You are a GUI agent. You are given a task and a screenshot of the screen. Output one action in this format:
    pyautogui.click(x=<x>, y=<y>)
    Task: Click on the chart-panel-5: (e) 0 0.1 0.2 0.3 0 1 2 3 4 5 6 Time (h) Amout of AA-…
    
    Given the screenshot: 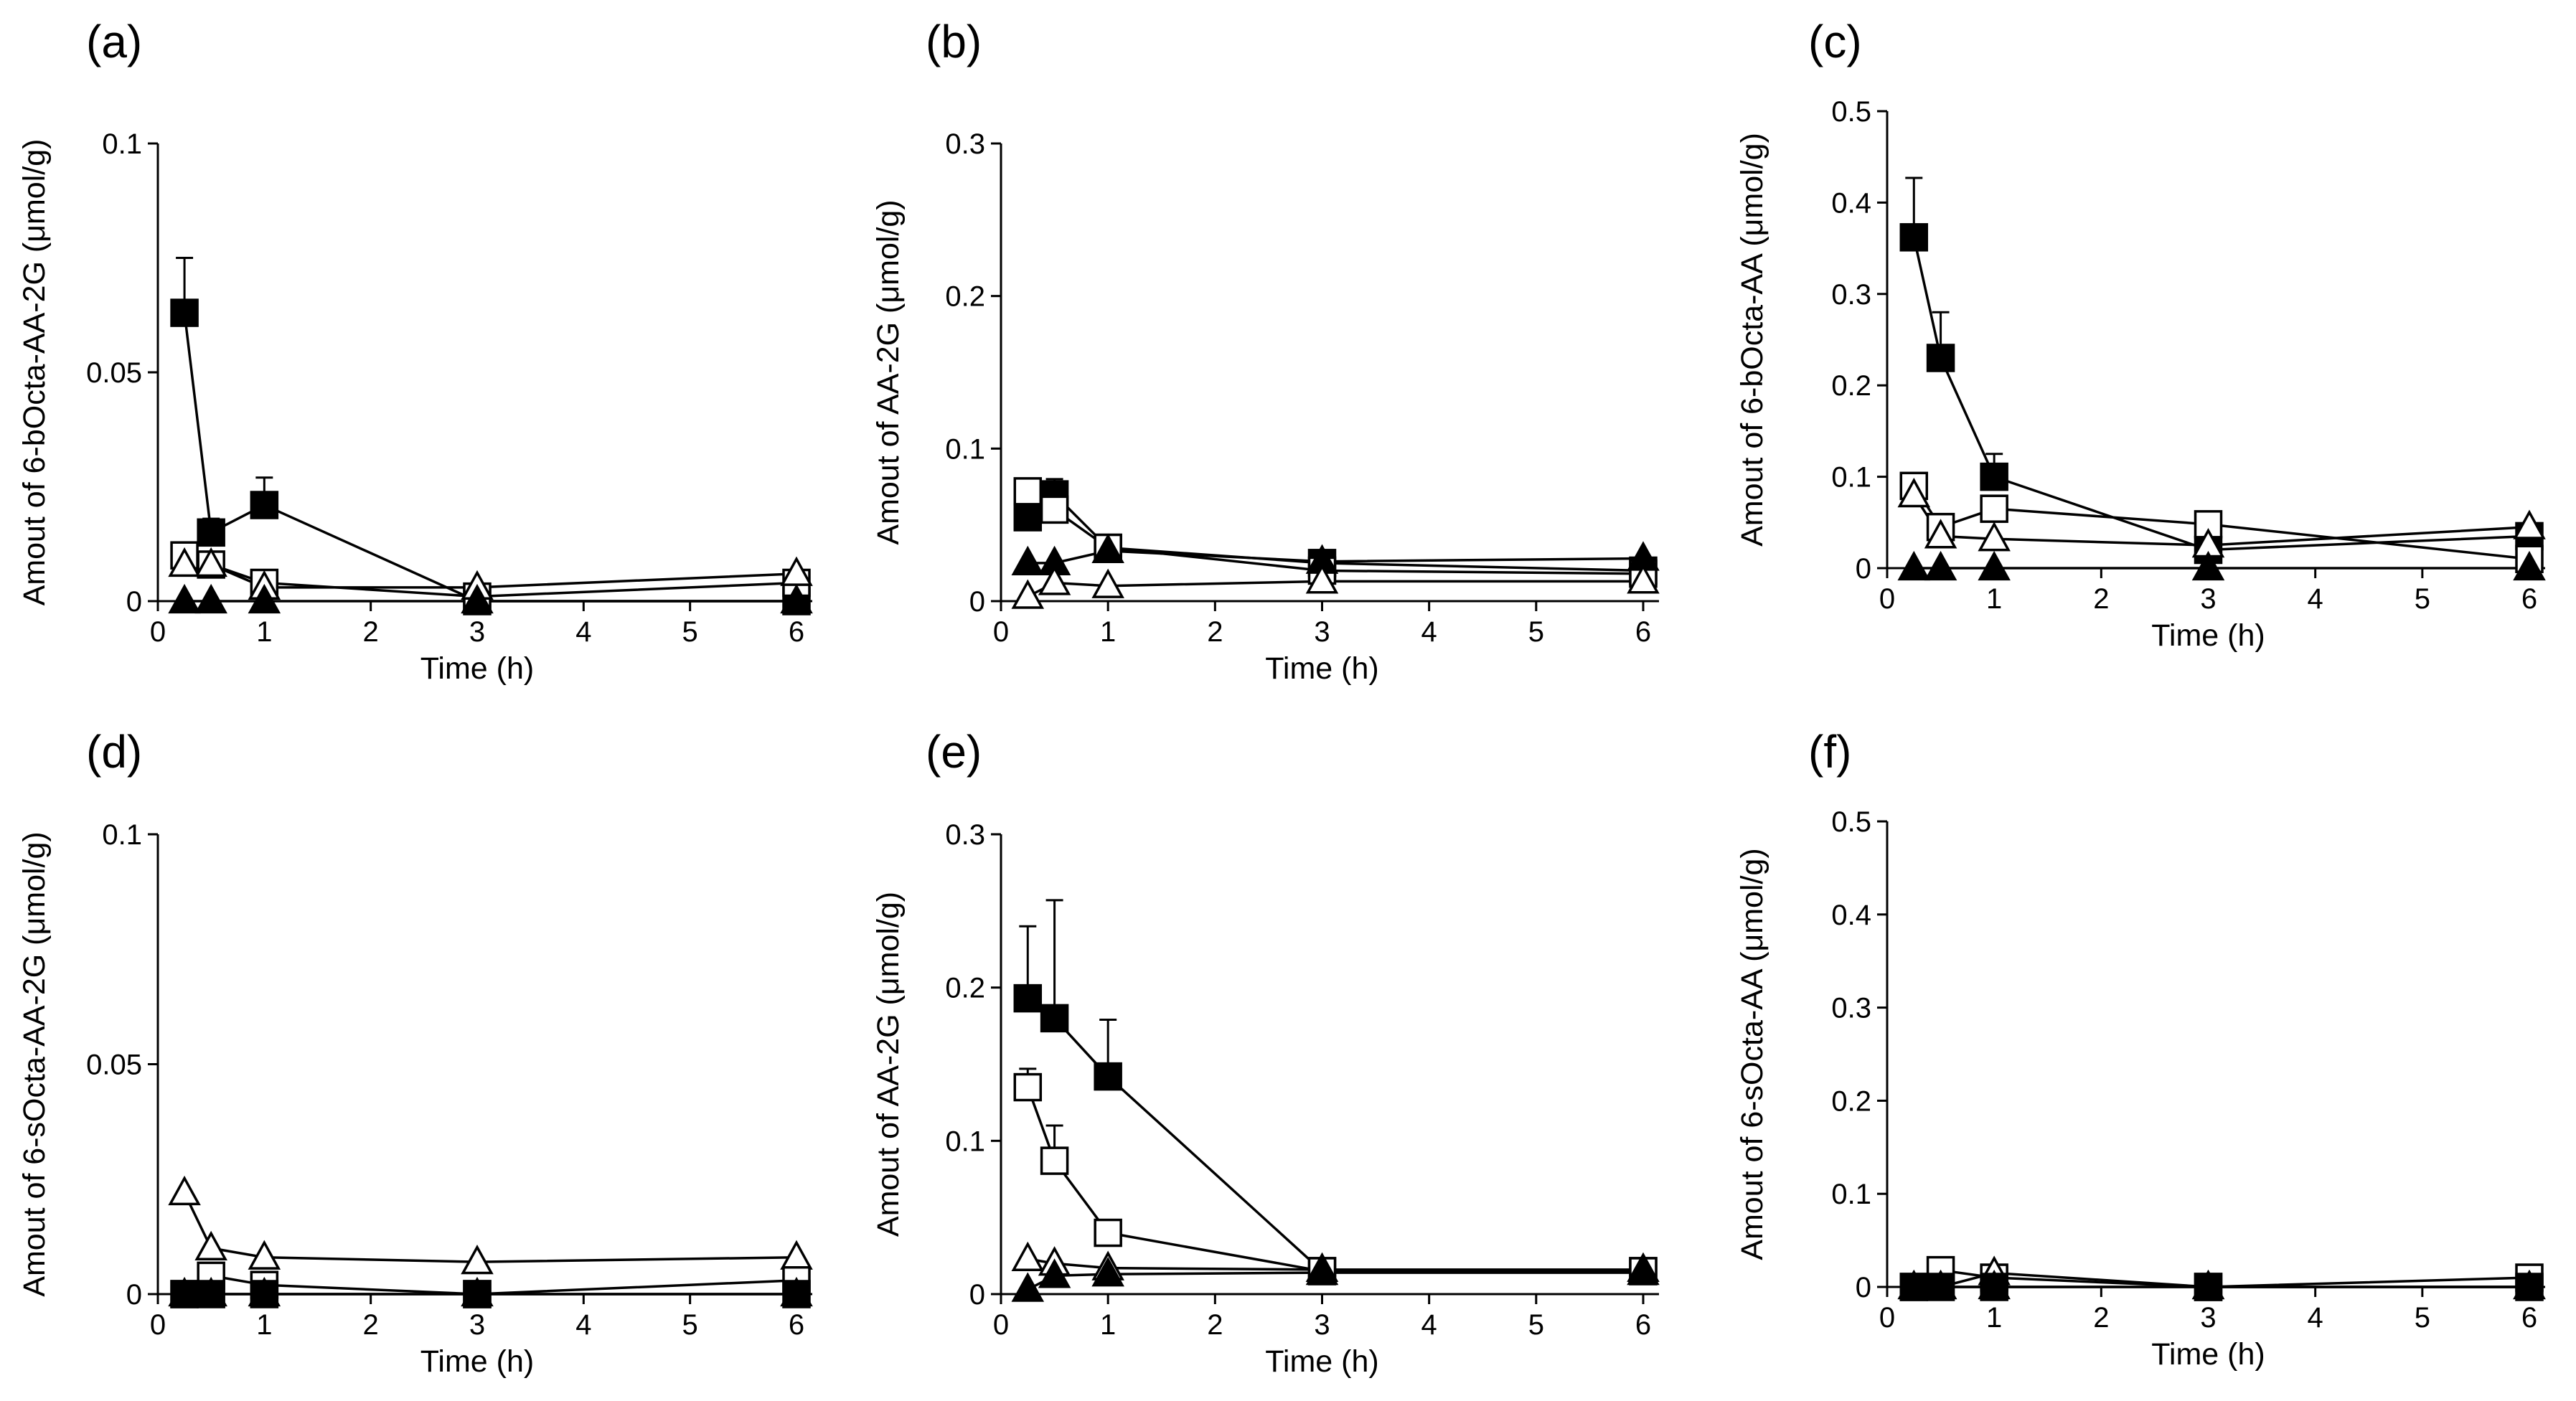 What is the action you would take?
    pyautogui.click(x=1265, y=1052)
    